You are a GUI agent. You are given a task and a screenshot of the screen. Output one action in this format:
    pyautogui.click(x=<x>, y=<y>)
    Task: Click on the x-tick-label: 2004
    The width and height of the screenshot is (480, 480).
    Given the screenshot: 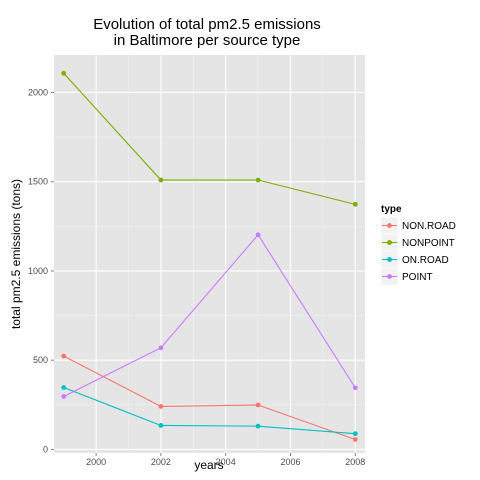 What is the action you would take?
    pyautogui.click(x=226, y=462)
    